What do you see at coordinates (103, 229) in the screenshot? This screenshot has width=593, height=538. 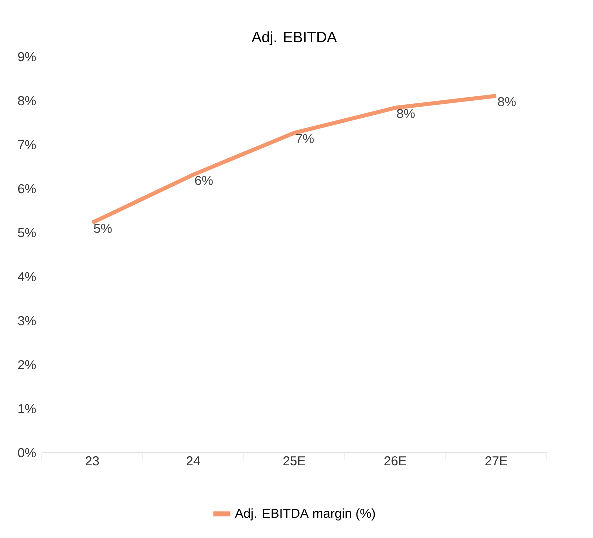 I see `data-label: 5%` at bounding box center [103, 229].